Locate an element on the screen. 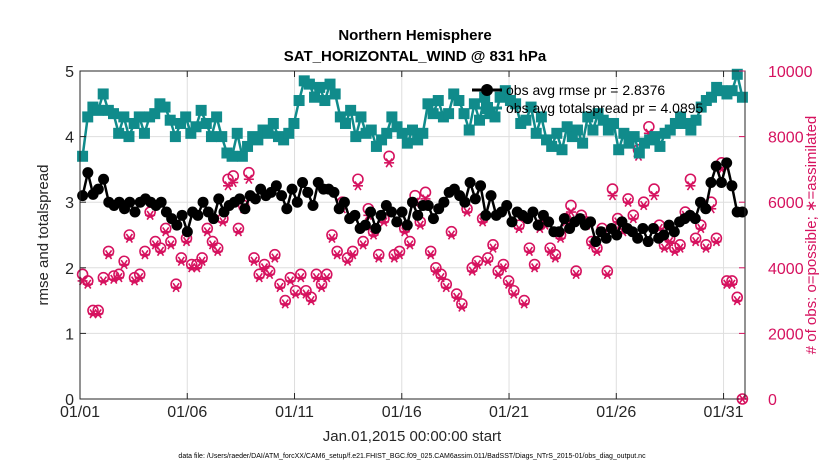  y2-tick-label: 4000 is located at coordinates (786, 269).